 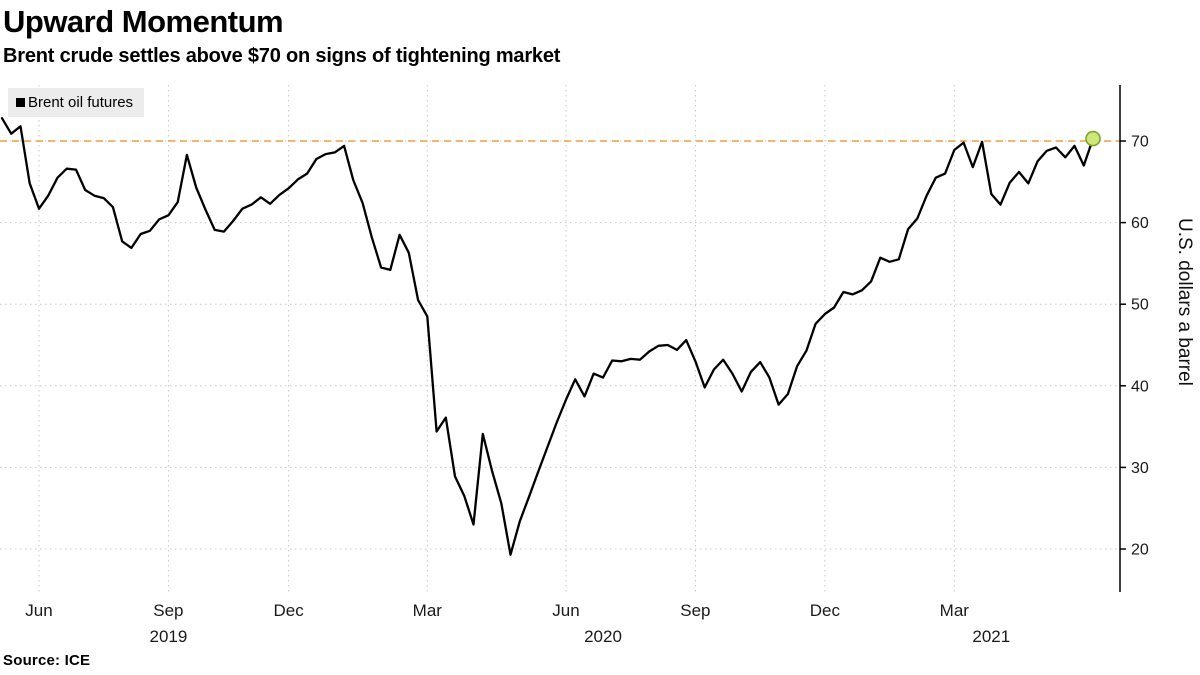 I want to click on last-price-marker, so click(x=1093, y=138).